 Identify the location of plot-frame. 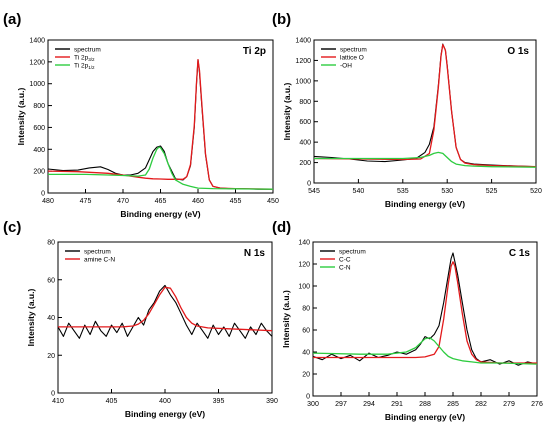
(425, 111).